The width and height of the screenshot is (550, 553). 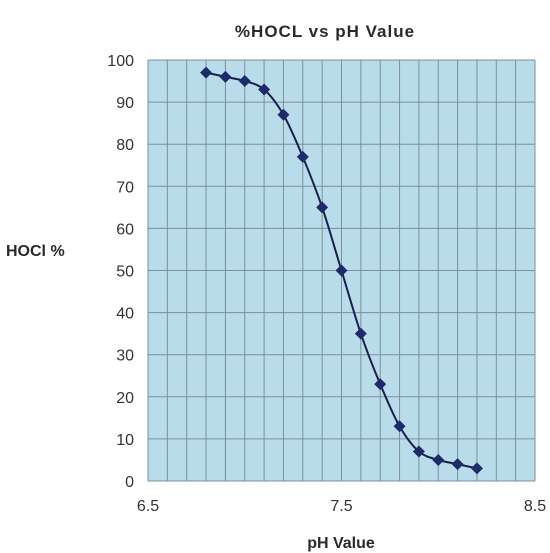 What do you see at coordinates (341, 543) in the screenshot?
I see `x-axis-label: pH Value` at bounding box center [341, 543].